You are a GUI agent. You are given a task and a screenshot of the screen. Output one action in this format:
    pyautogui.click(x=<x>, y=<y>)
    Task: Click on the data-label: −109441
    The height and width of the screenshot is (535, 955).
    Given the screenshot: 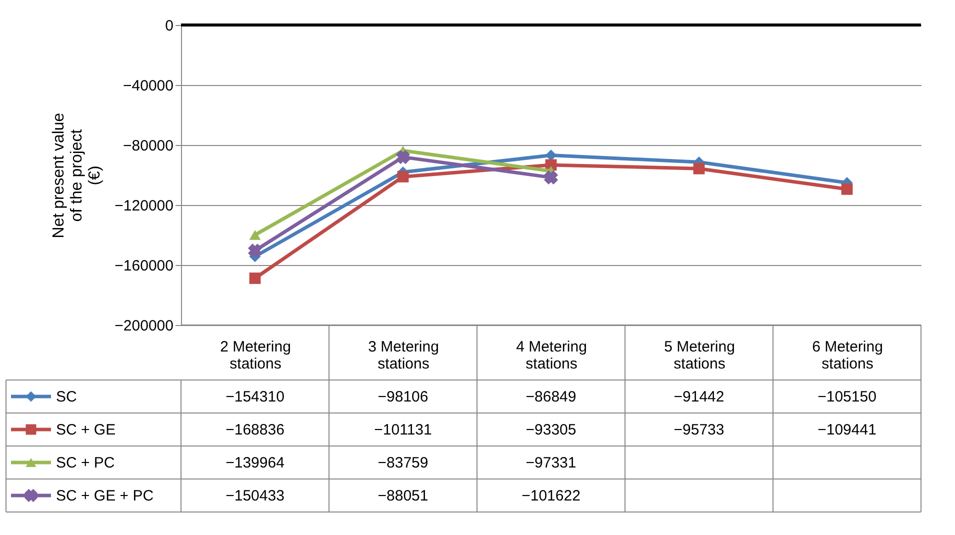 What is the action you would take?
    pyautogui.click(x=847, y=430)
    